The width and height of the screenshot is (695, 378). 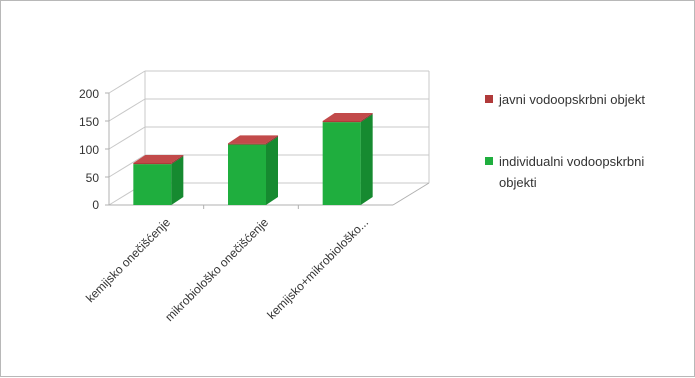 I want to click on legend-label-individualni-line1: individualni vodoopskrbni, so click(x=571, y=161).